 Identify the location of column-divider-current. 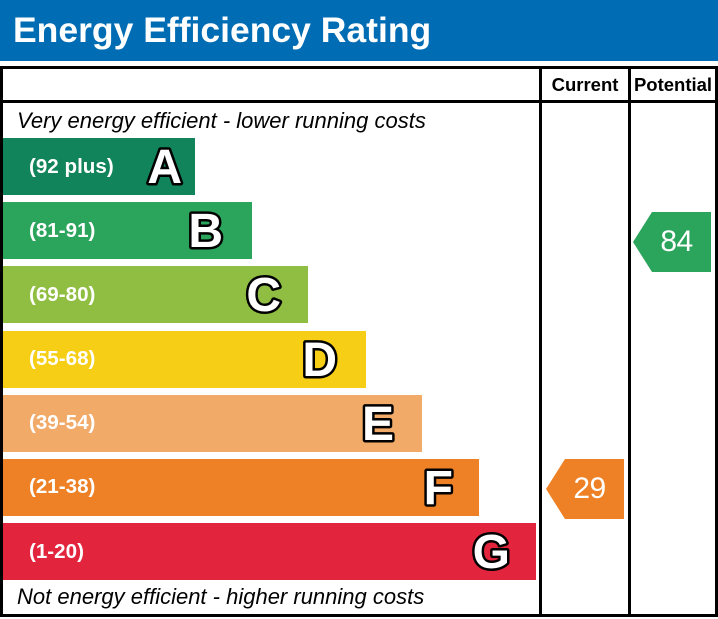
(540, 341).